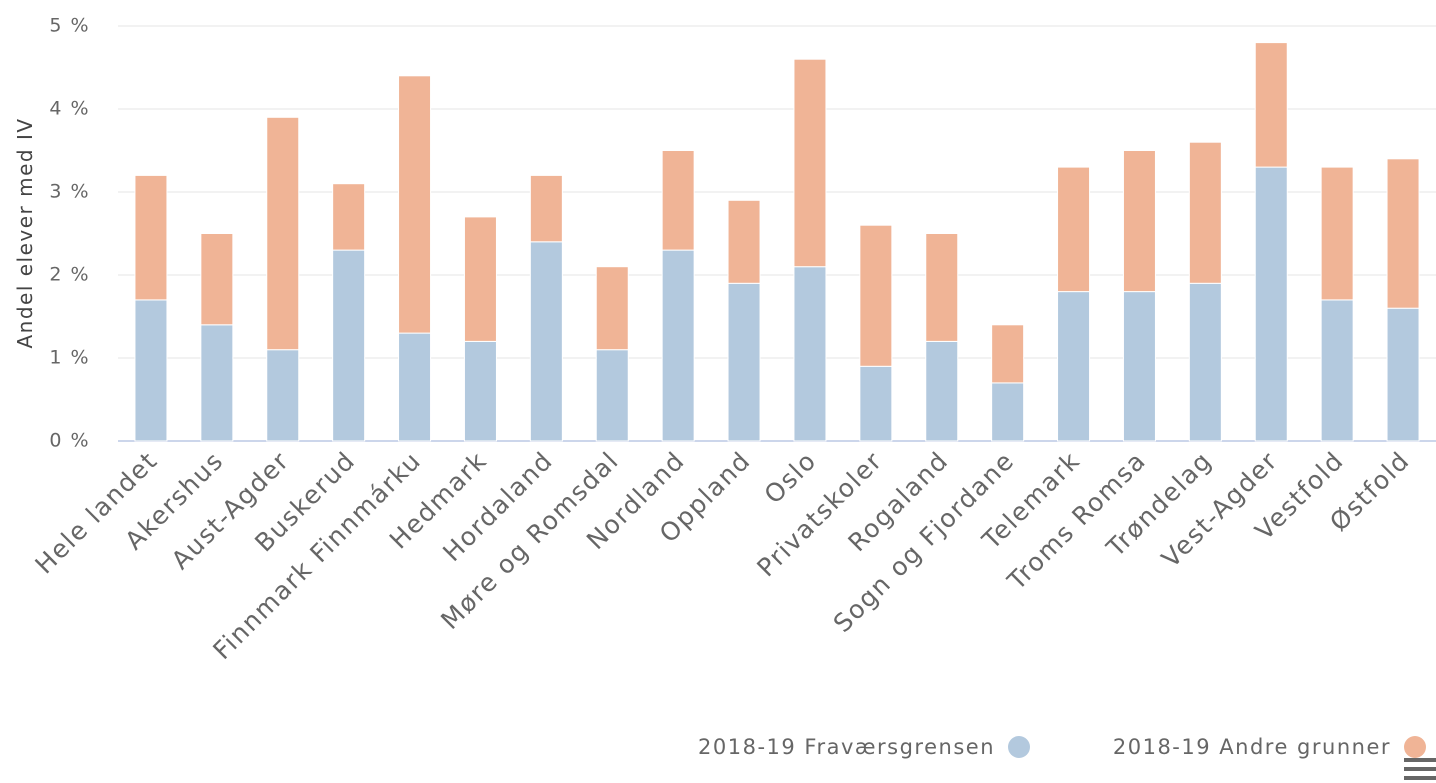  Describe the element at coordinates (846, 747) in the screenshot. I see `legend-label: 2018-19 Fraværsgrensen` at that location.